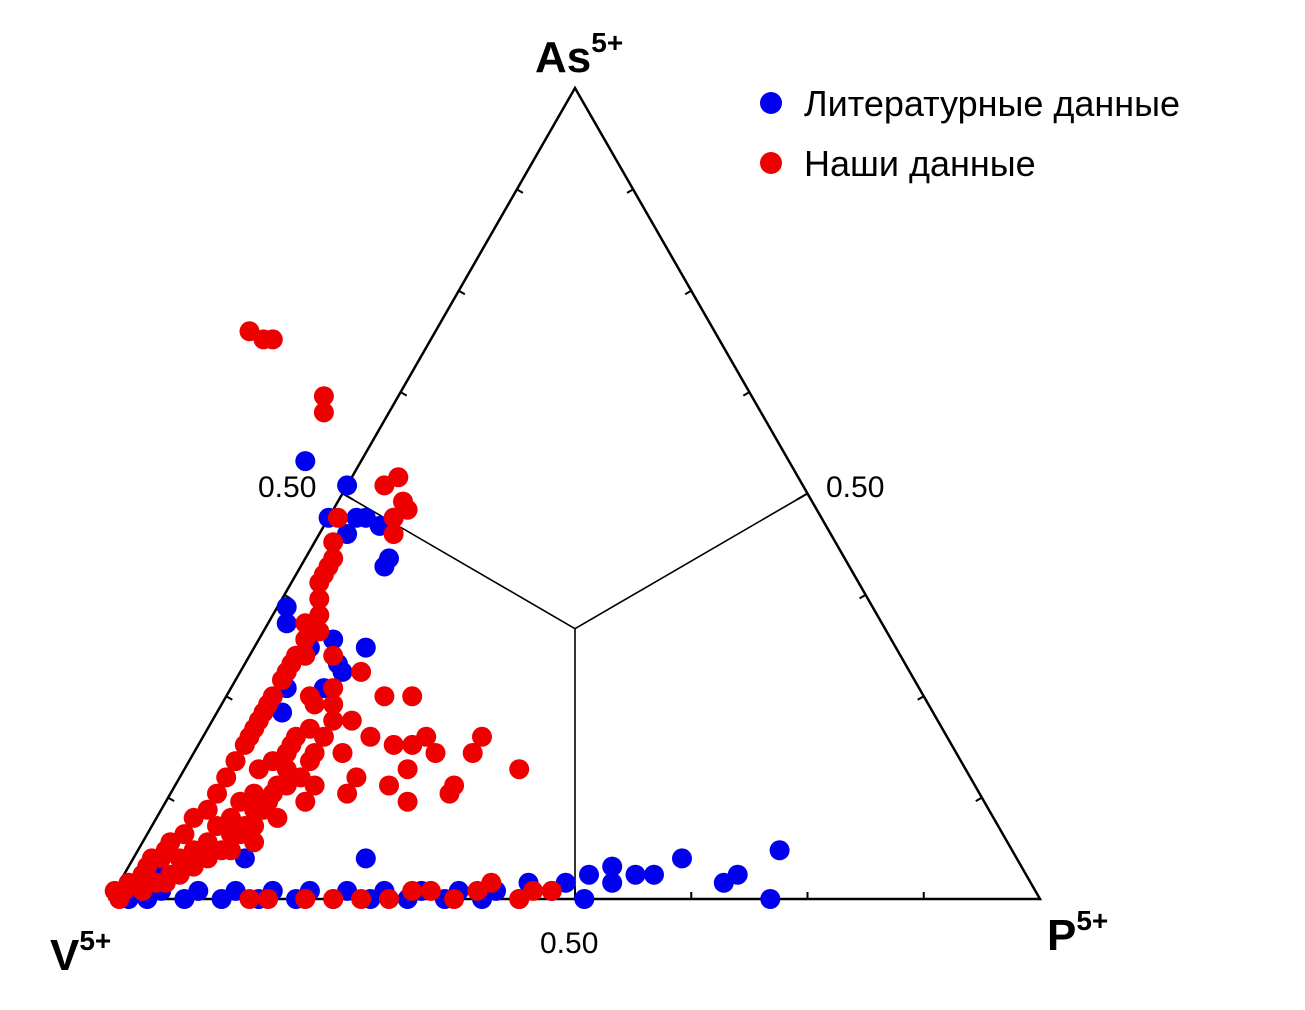  I want to click on tick-label-bottom-edge: 0.50, so click(569, 943).